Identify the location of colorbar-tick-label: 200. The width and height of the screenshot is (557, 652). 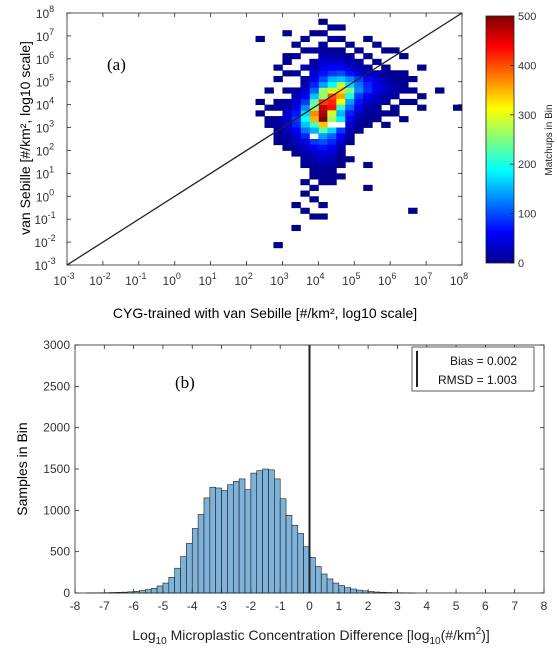
(527, 165).